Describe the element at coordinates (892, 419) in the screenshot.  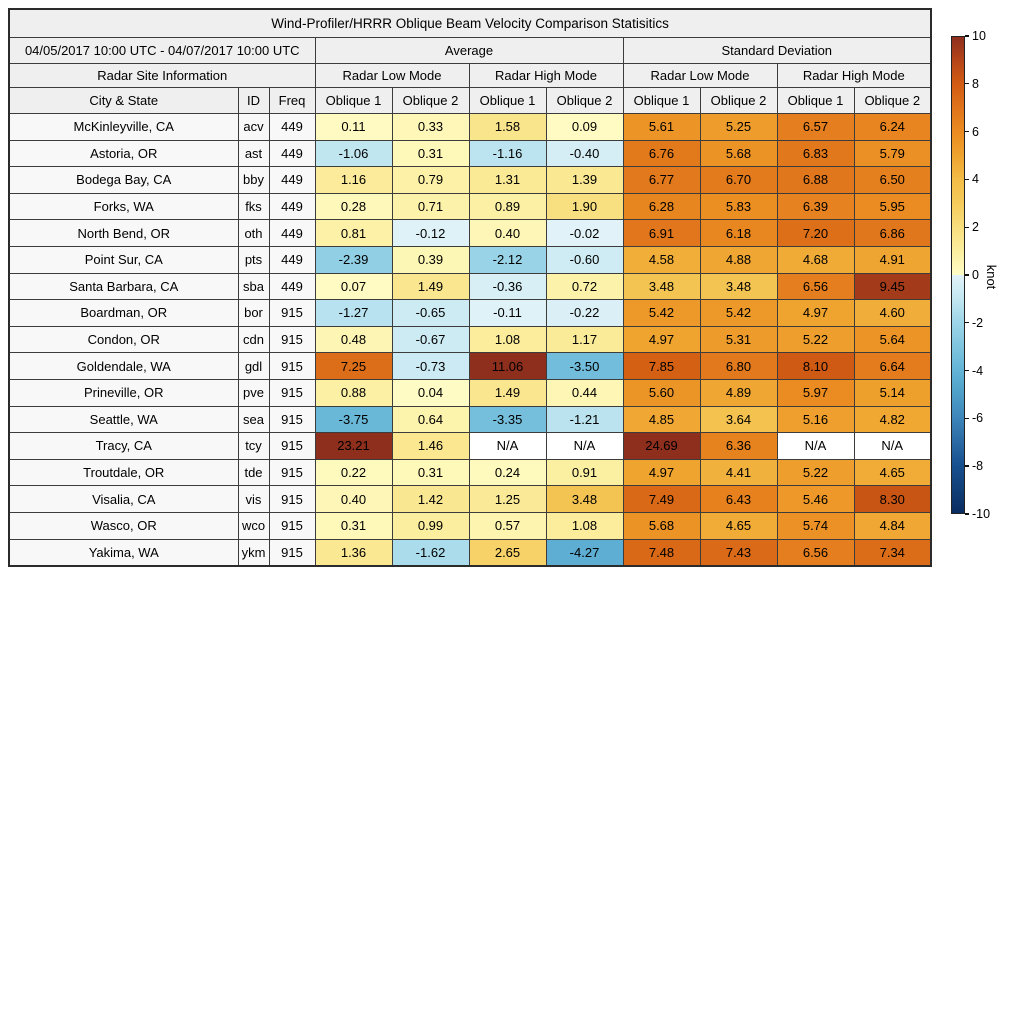
I see `value-cell: 4.82` at that location.